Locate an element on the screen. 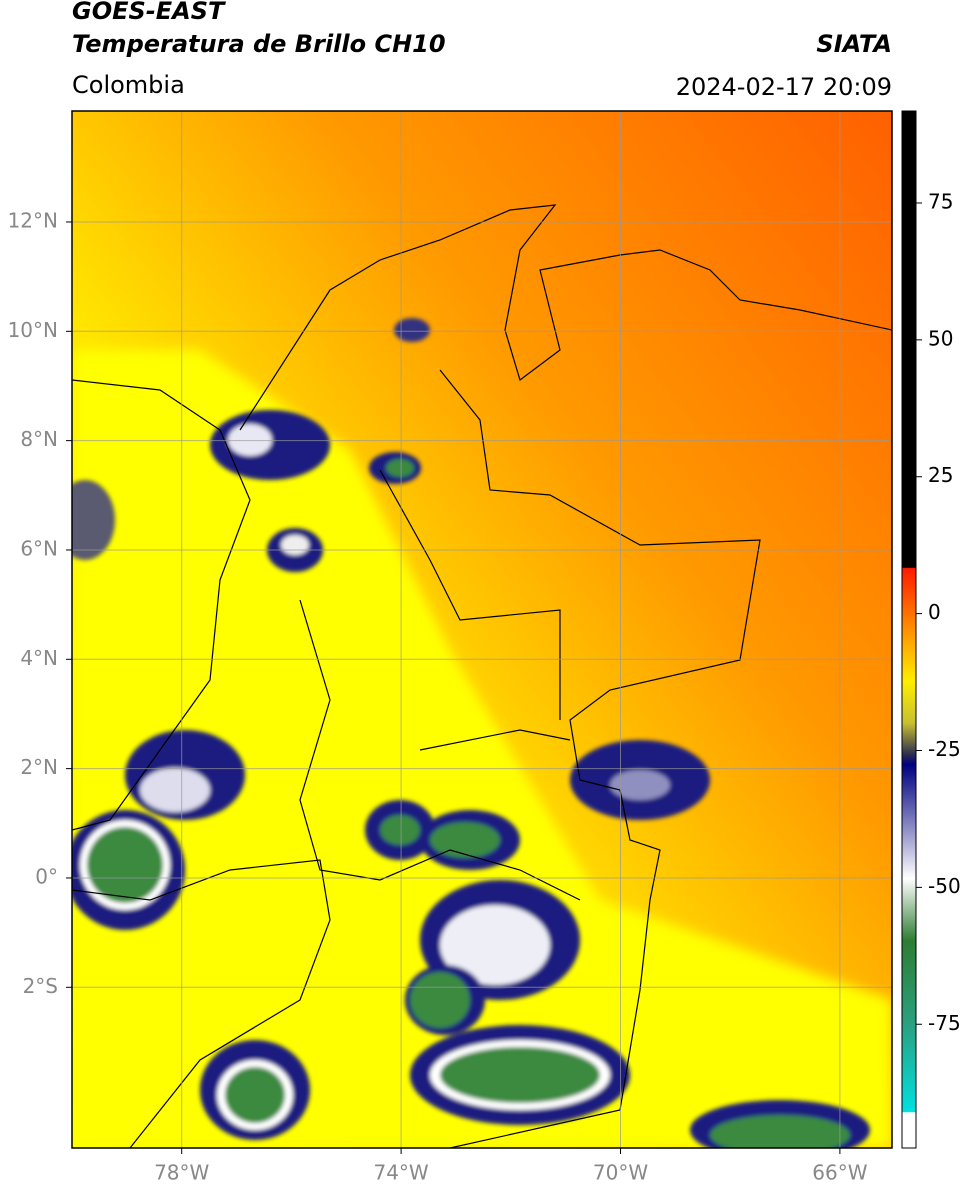  x-tick-label: 78°W is located at coordinates (181, 1173).